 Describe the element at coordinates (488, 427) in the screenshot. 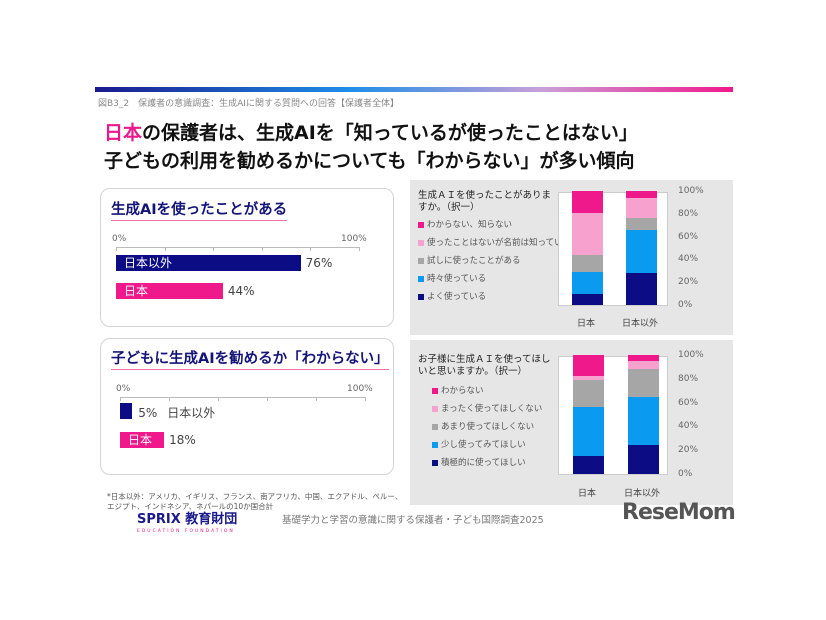

I see `legend-label: あまり使ってほしくない` at that location.